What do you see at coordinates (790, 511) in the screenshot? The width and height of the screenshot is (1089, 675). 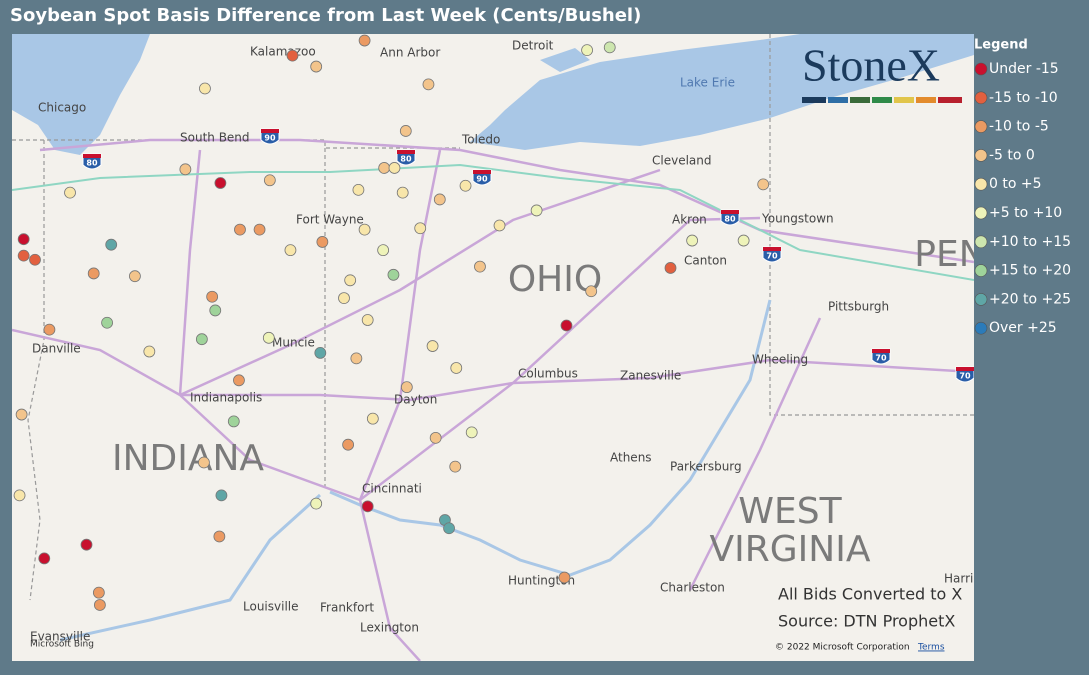 I see `state-label: WEST` at bounding box center [790, 511].